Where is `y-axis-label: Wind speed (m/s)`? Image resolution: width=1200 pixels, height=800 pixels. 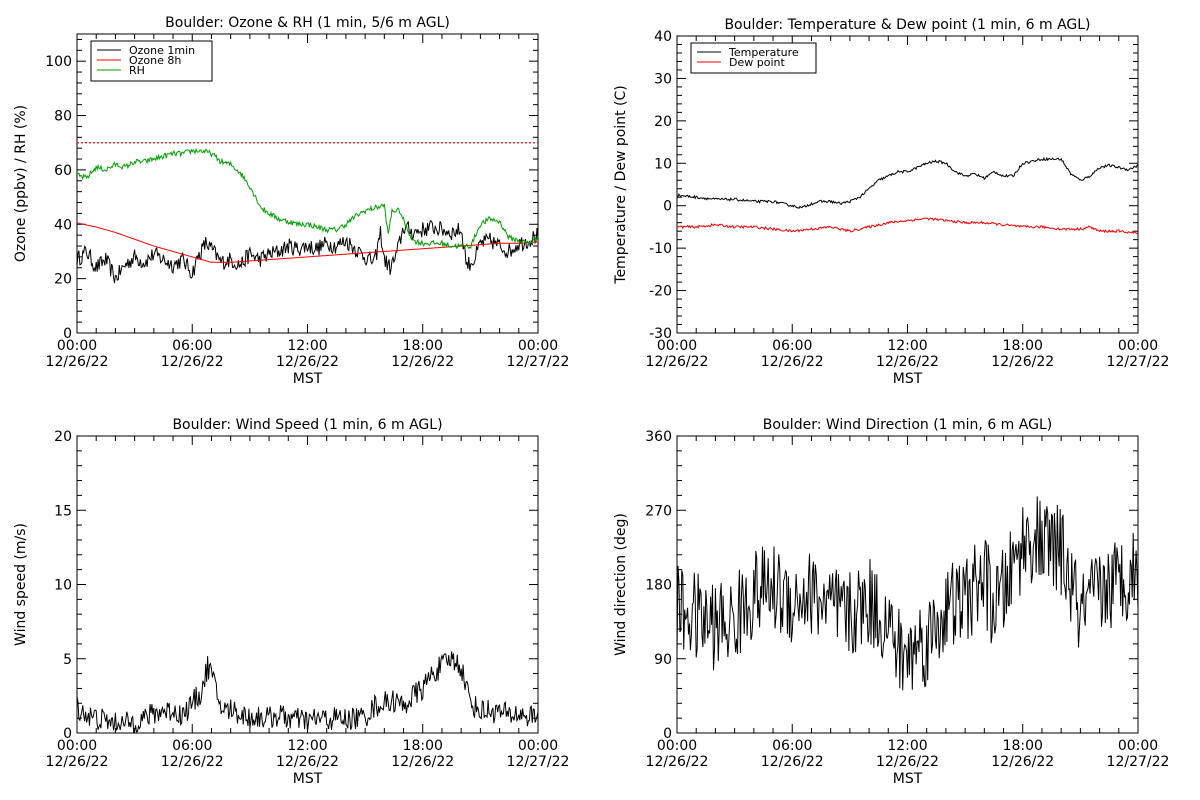
y-axis-label: Wind speed (m/s) is located at coordinates (21, 584).